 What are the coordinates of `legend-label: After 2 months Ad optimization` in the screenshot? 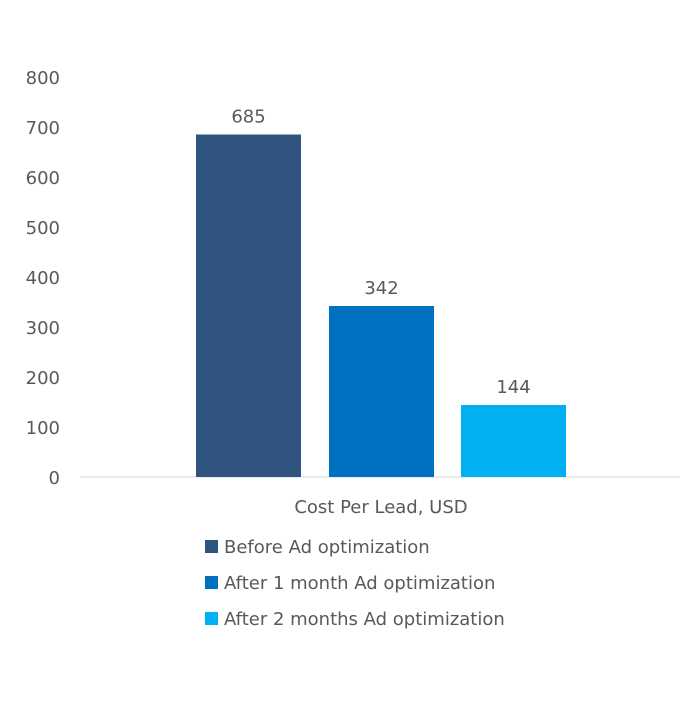 It's located at (364, 619).